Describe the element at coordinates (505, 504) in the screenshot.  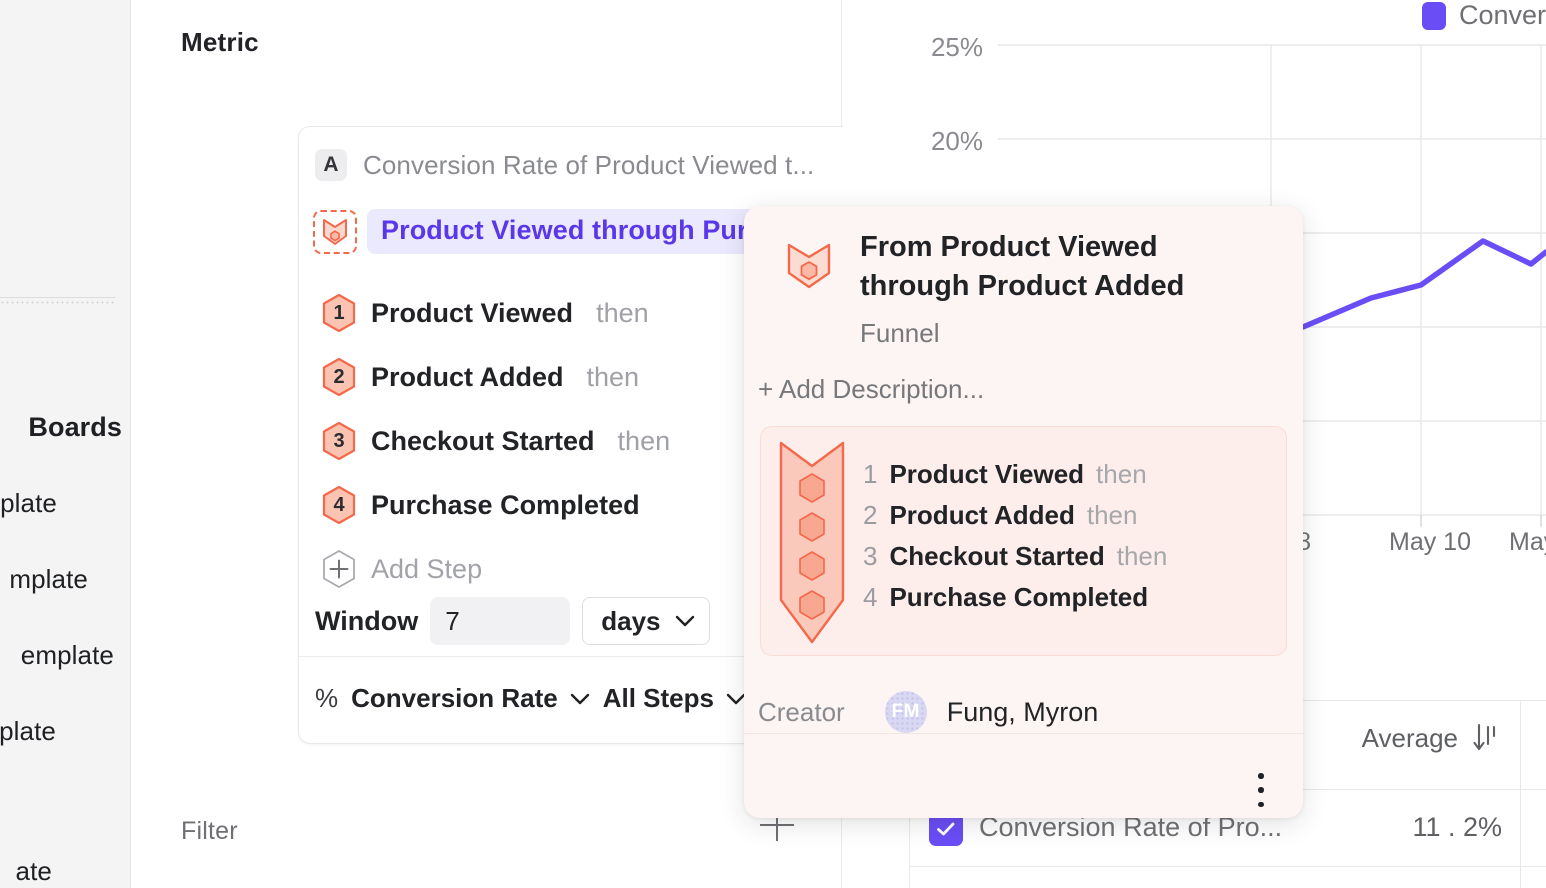
I see `step-label: Purchase Completed` at that location.